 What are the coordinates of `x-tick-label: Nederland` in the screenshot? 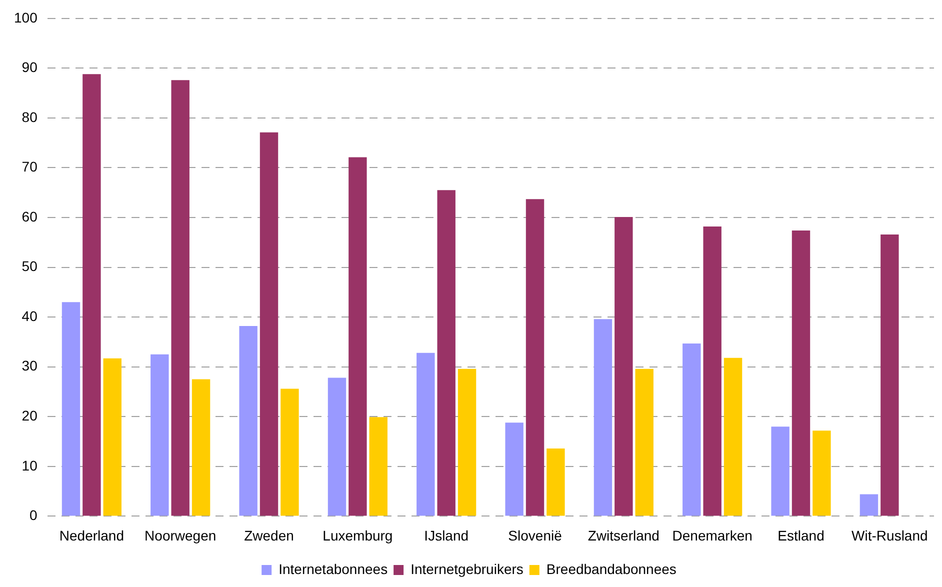 It's located at (91, 535).